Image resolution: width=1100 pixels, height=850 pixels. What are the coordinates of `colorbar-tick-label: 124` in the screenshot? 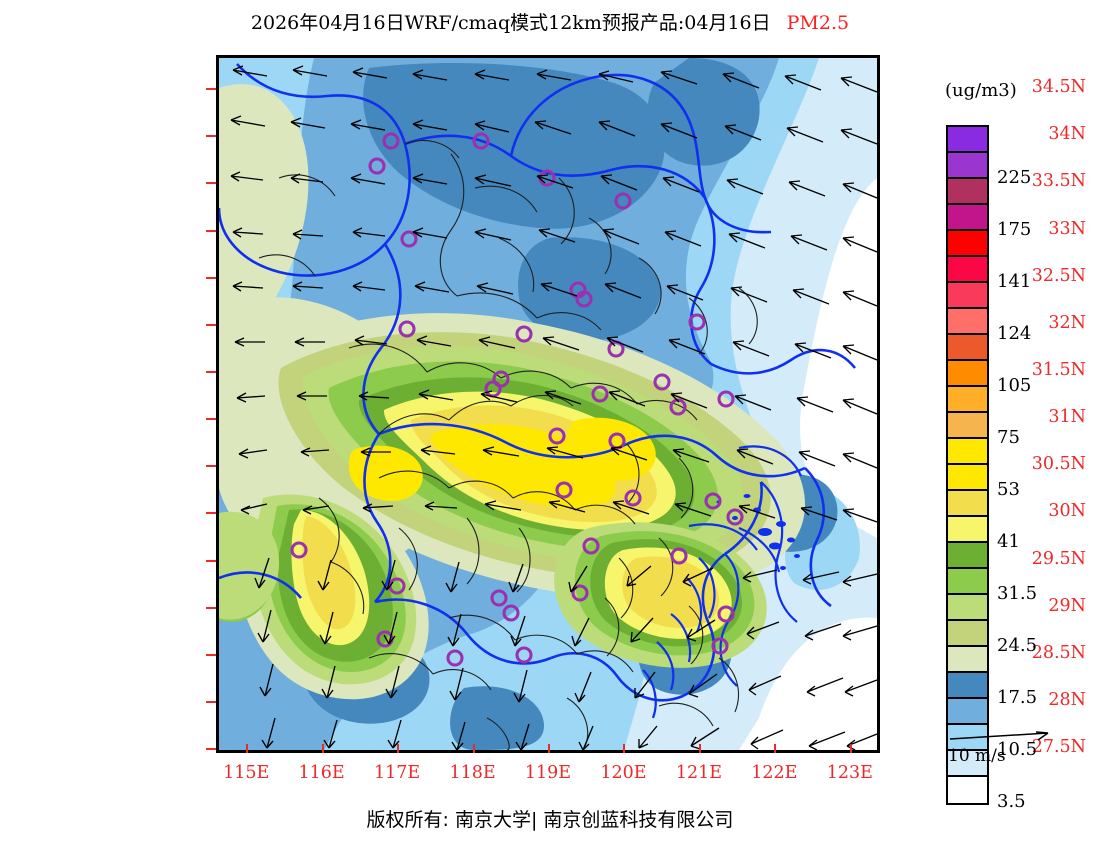 It's located at (1014, 333).